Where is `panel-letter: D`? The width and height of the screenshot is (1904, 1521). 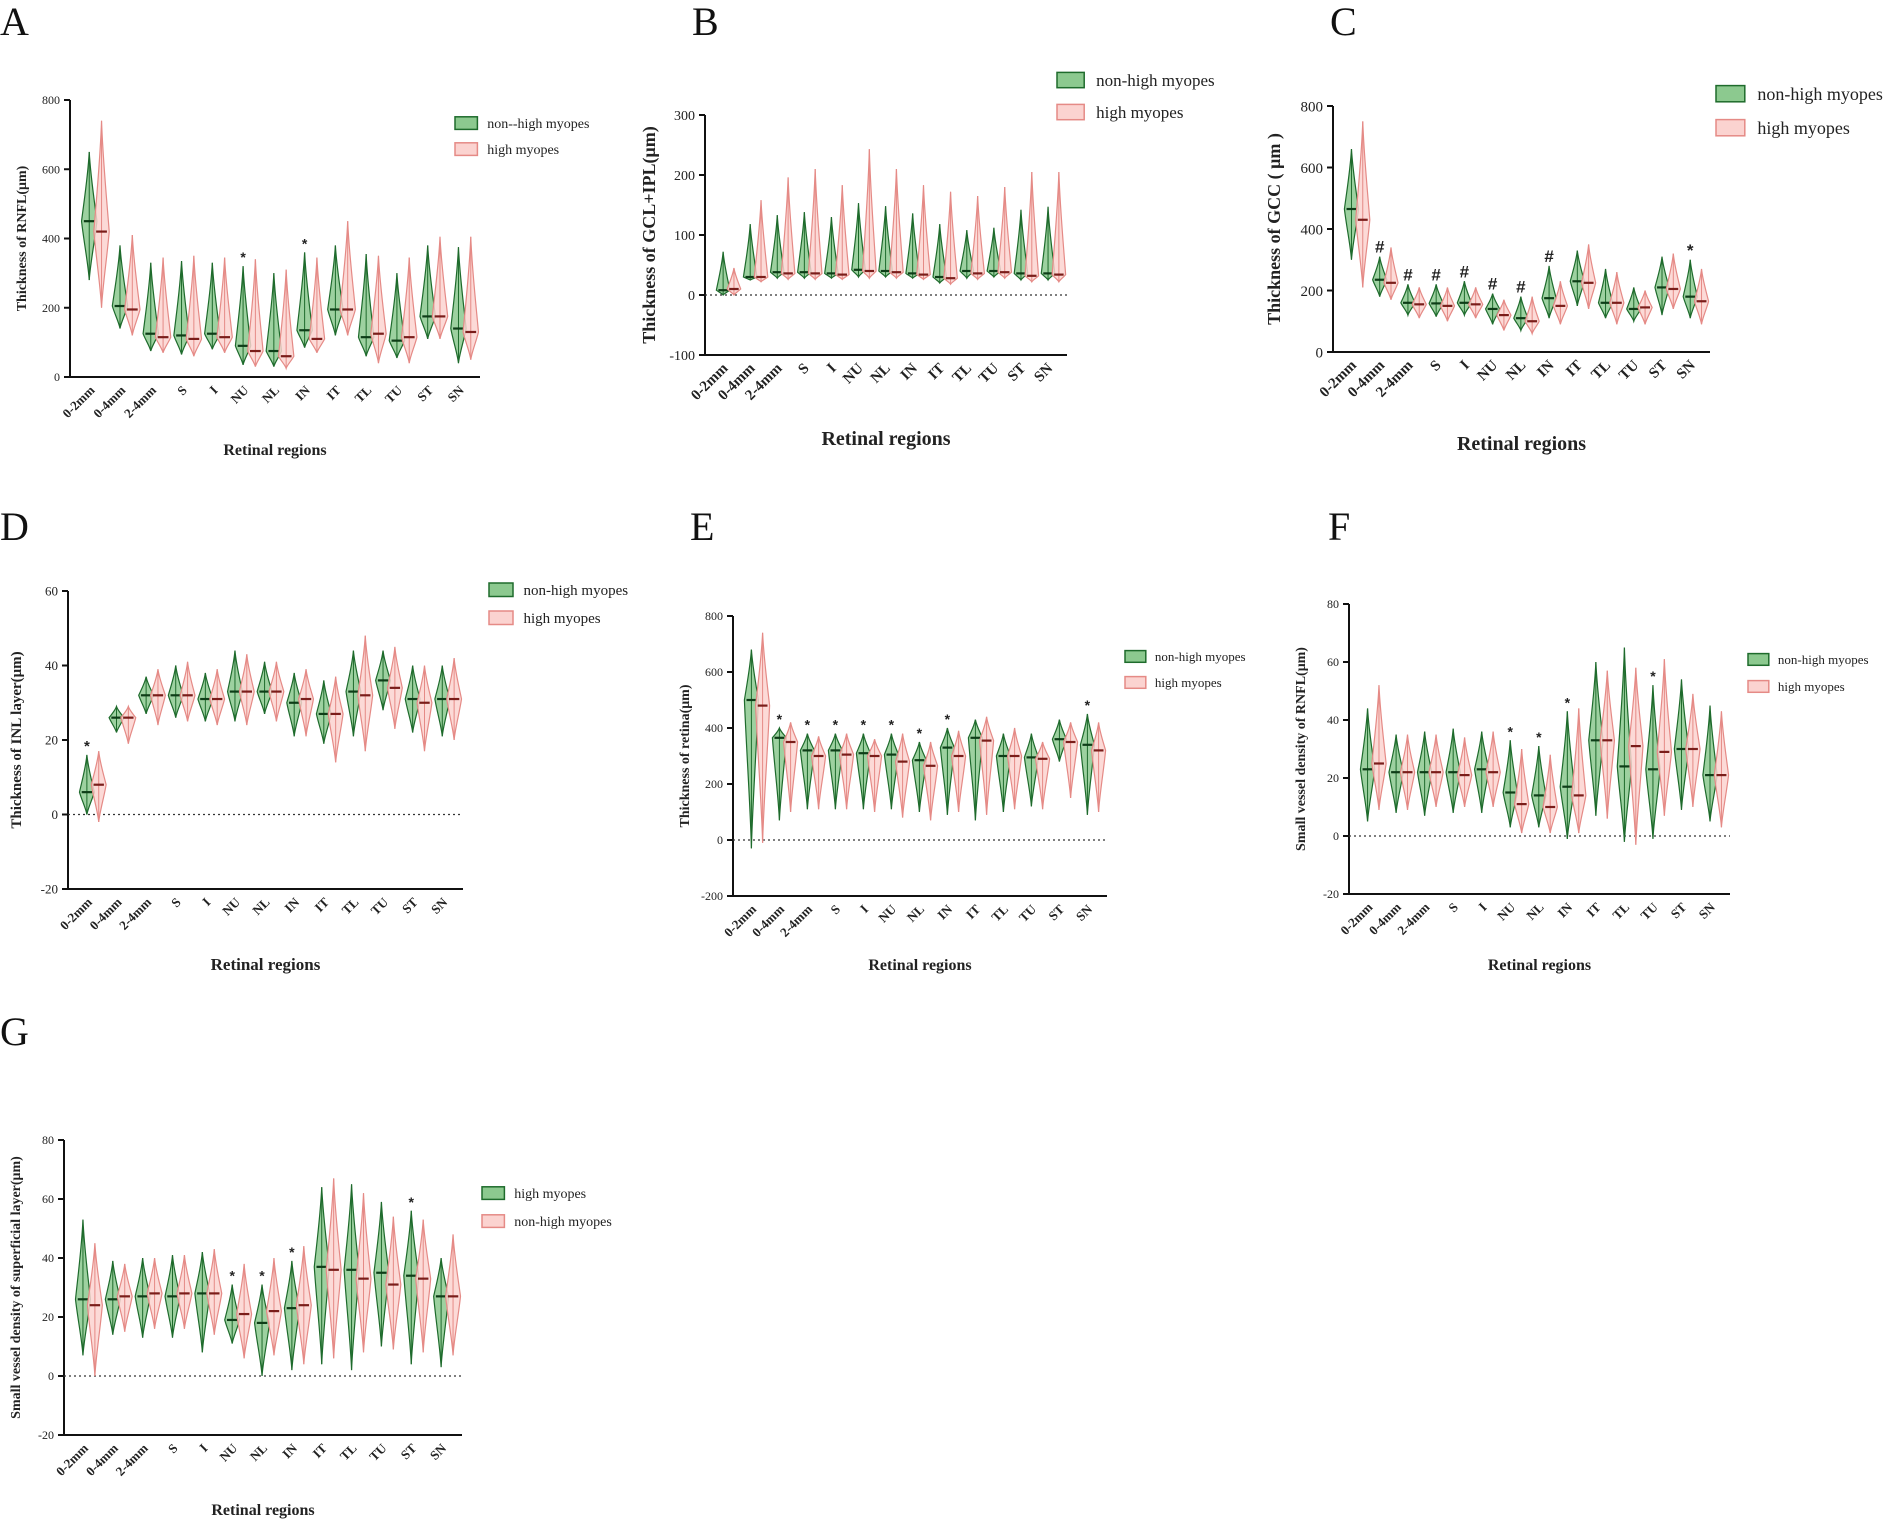
panel-letter: D is located at coordinates (14, 526).